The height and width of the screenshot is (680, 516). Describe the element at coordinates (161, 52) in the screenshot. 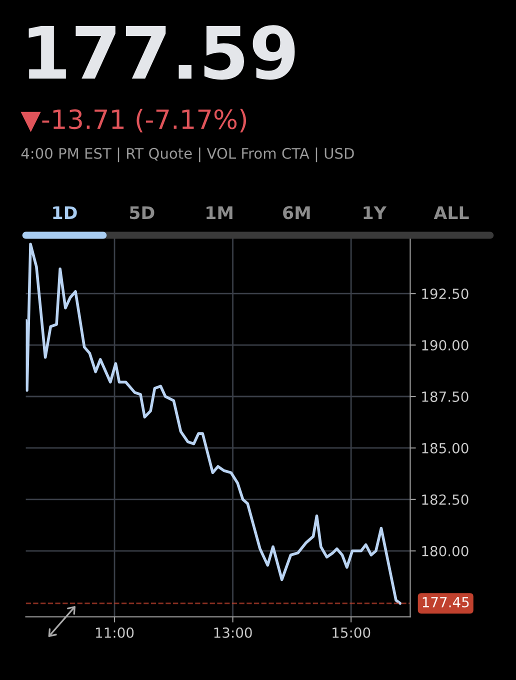

I see `chart-title: 177.59` at that location.